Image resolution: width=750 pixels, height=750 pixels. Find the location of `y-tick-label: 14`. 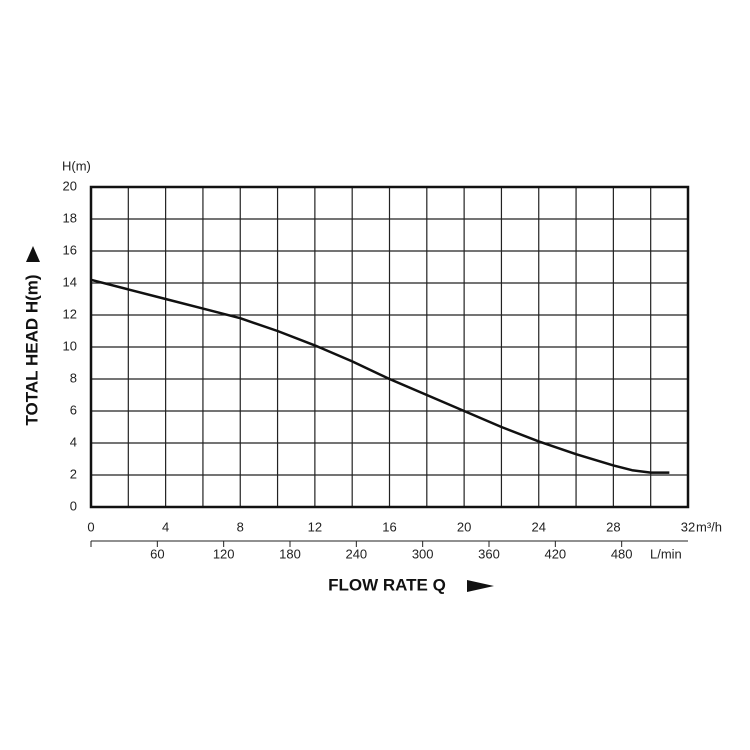

y-tick-label: 14 is located at coordinates (70, 281).